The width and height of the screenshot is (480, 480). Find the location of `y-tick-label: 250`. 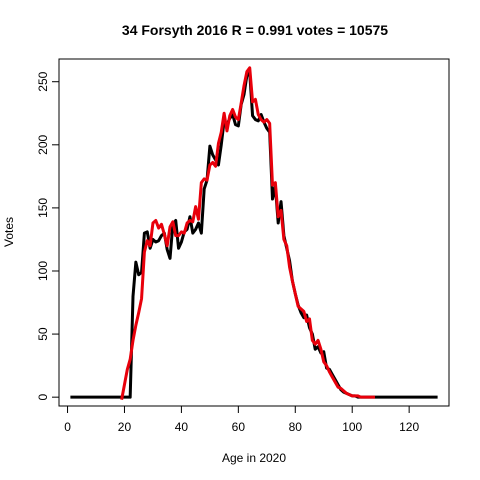

y-tick-label: 250 is located at coordinates (43, 81).